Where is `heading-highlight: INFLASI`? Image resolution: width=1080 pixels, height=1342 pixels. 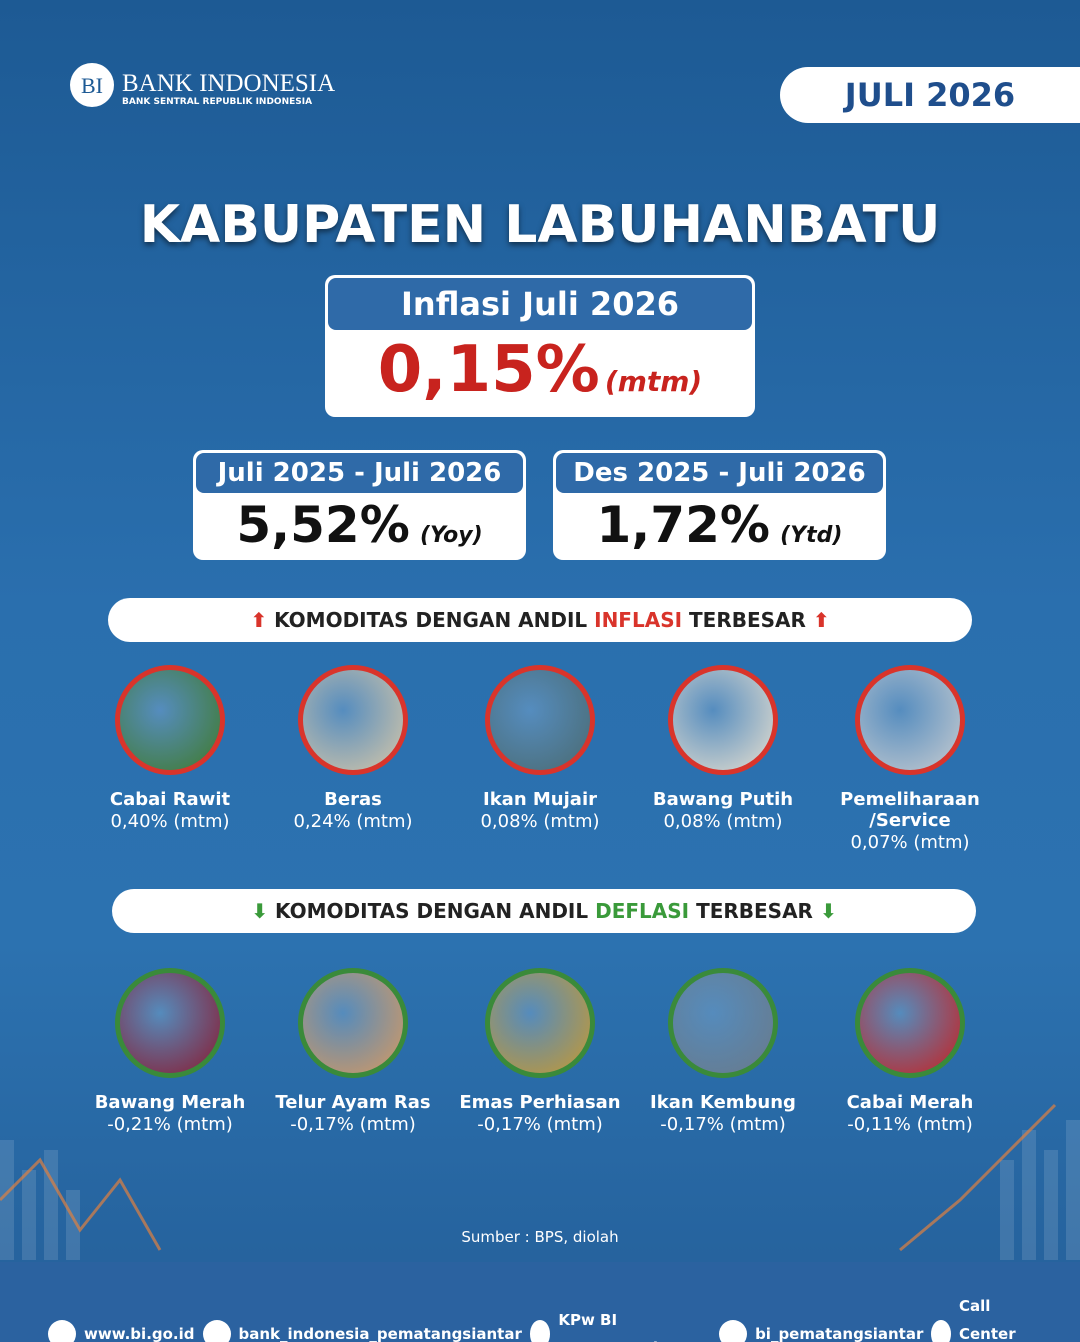 heading-highlight: INFLASI is located at coordinates (638, 620).